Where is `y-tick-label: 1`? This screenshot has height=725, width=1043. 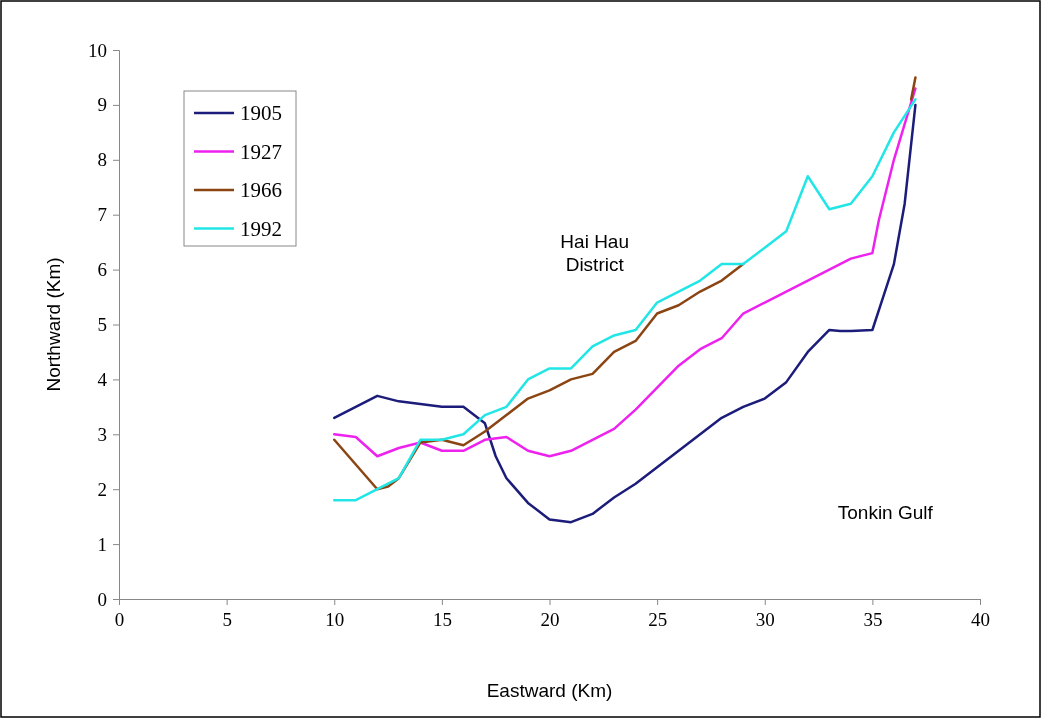
y-tick-label: 1 is located at coordinates (102, 544).